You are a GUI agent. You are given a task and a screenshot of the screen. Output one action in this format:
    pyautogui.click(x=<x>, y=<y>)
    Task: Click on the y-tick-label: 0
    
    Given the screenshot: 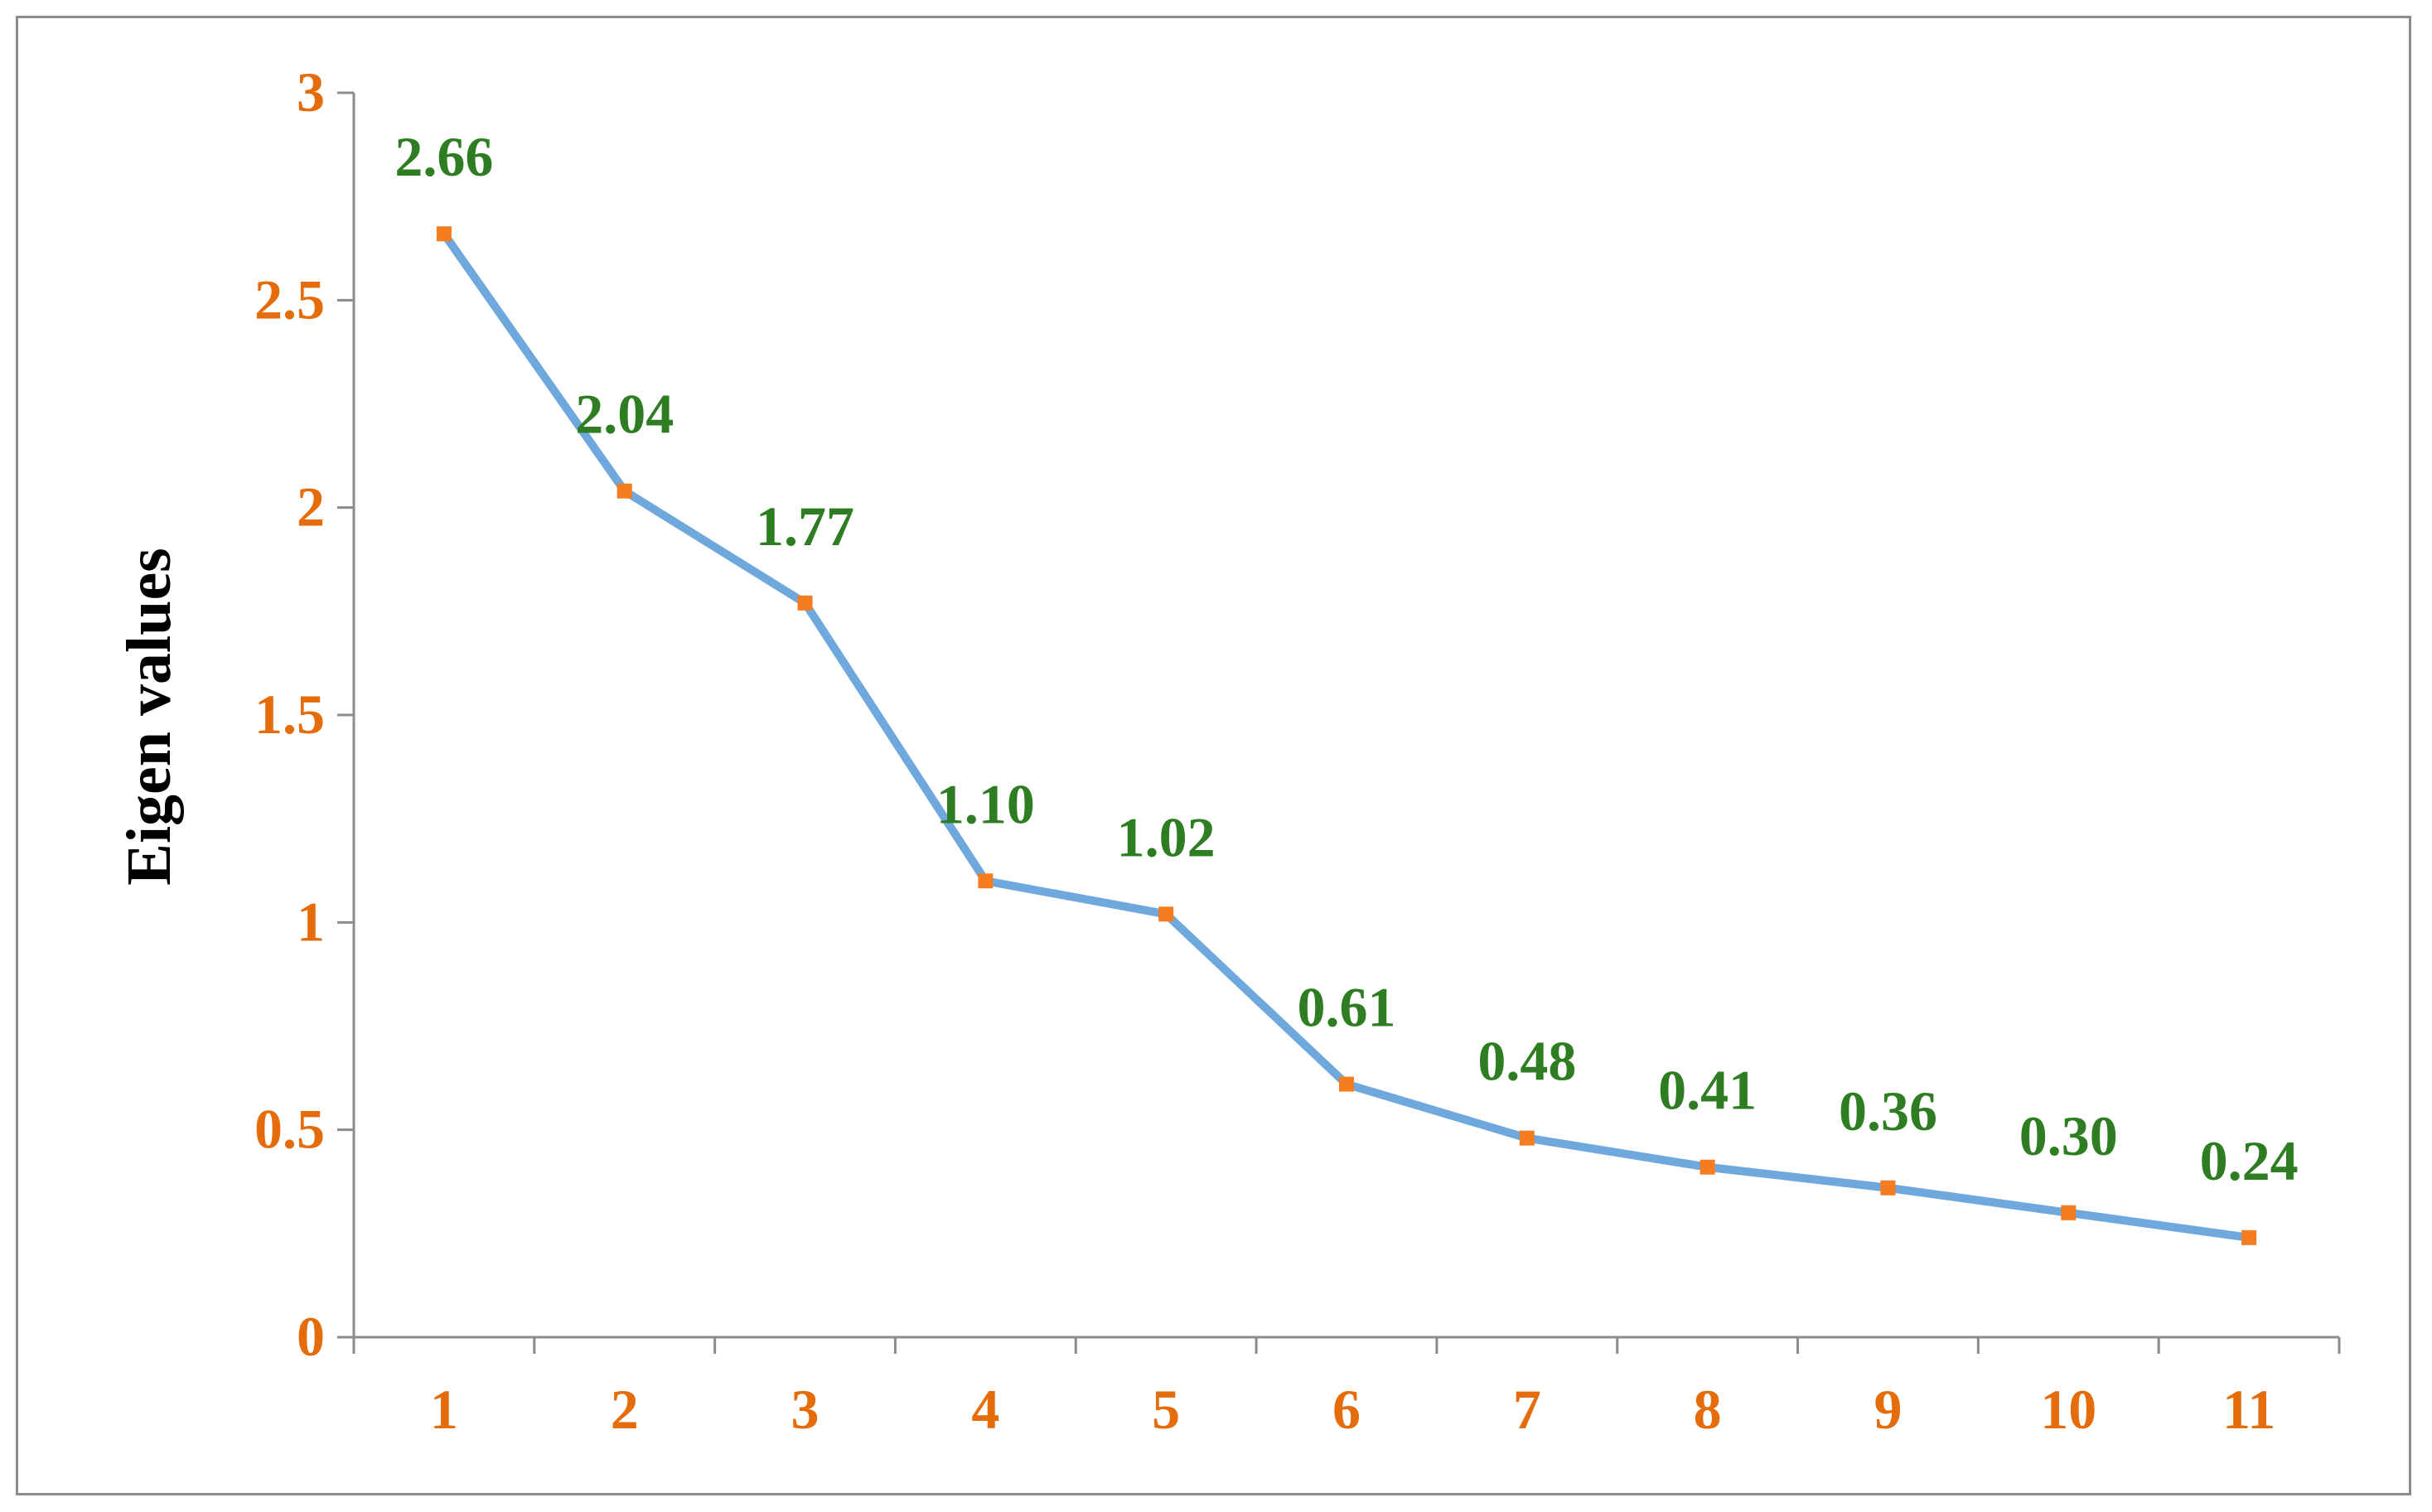 What is the action you would take?
    pyautogui.click(x=311, y=1336)
    